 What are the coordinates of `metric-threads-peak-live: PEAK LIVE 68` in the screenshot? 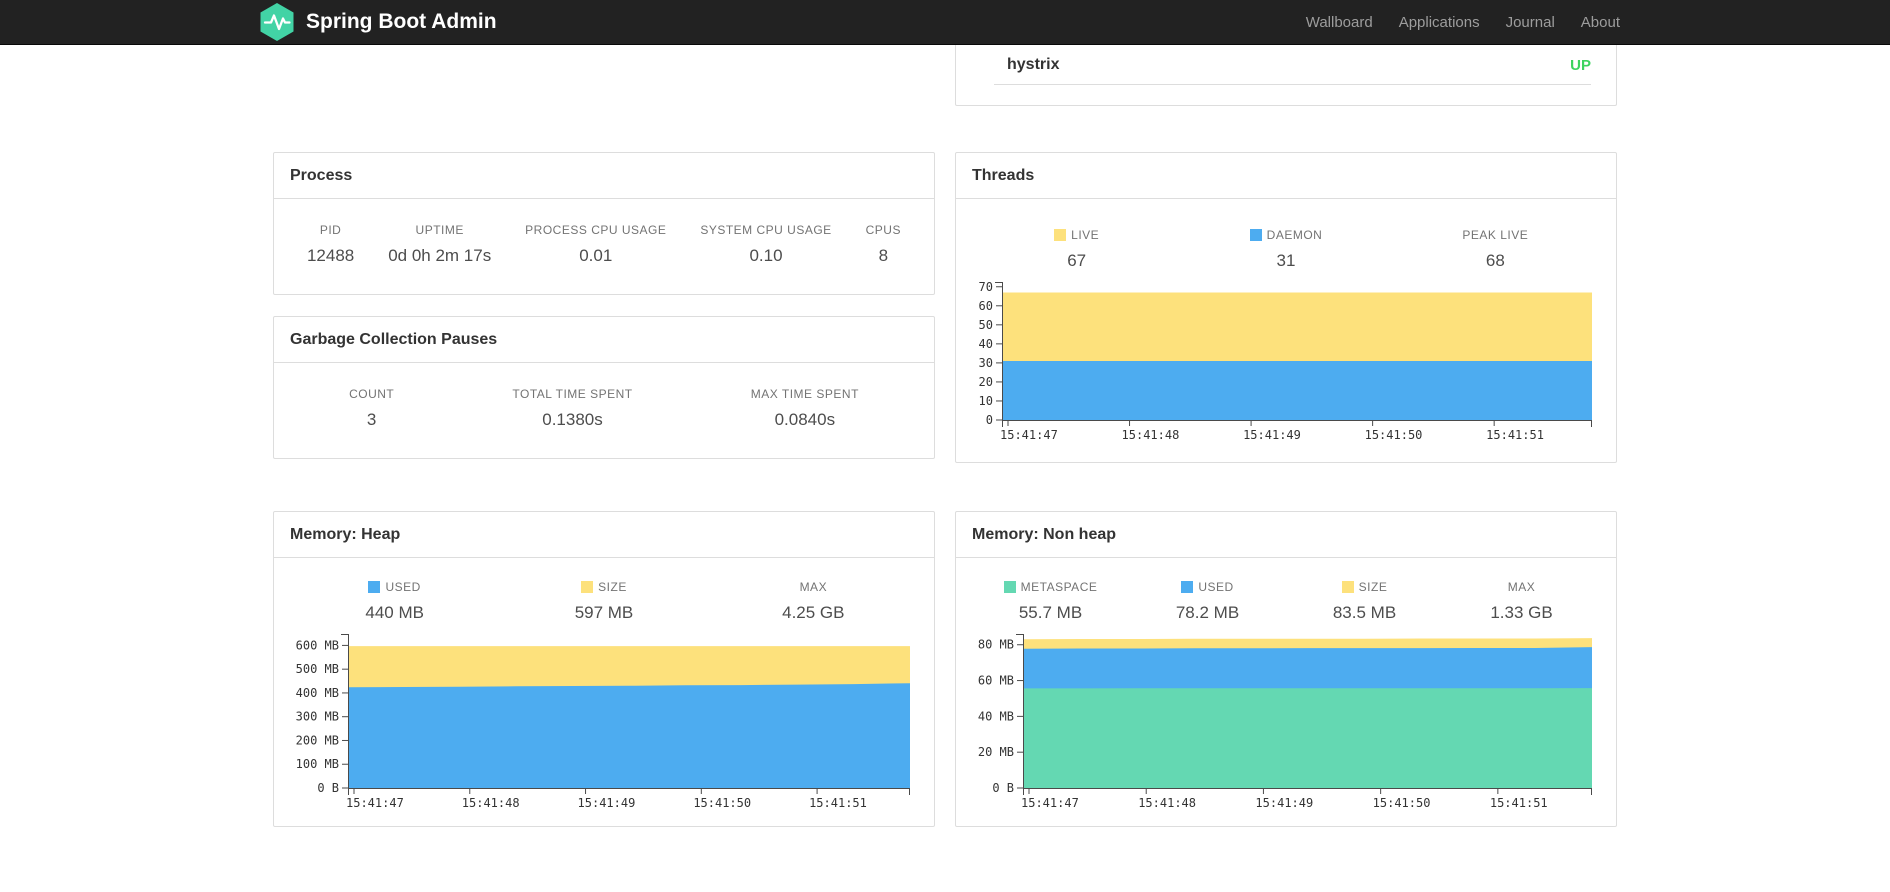 It's located at (1495, 249).